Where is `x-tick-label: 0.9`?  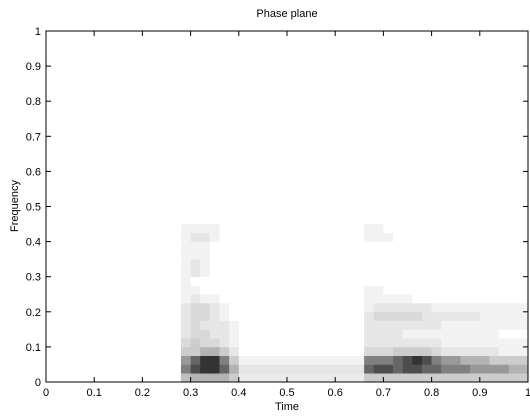 x-tick-label: 0.9 is located at coordinates (479, 393).